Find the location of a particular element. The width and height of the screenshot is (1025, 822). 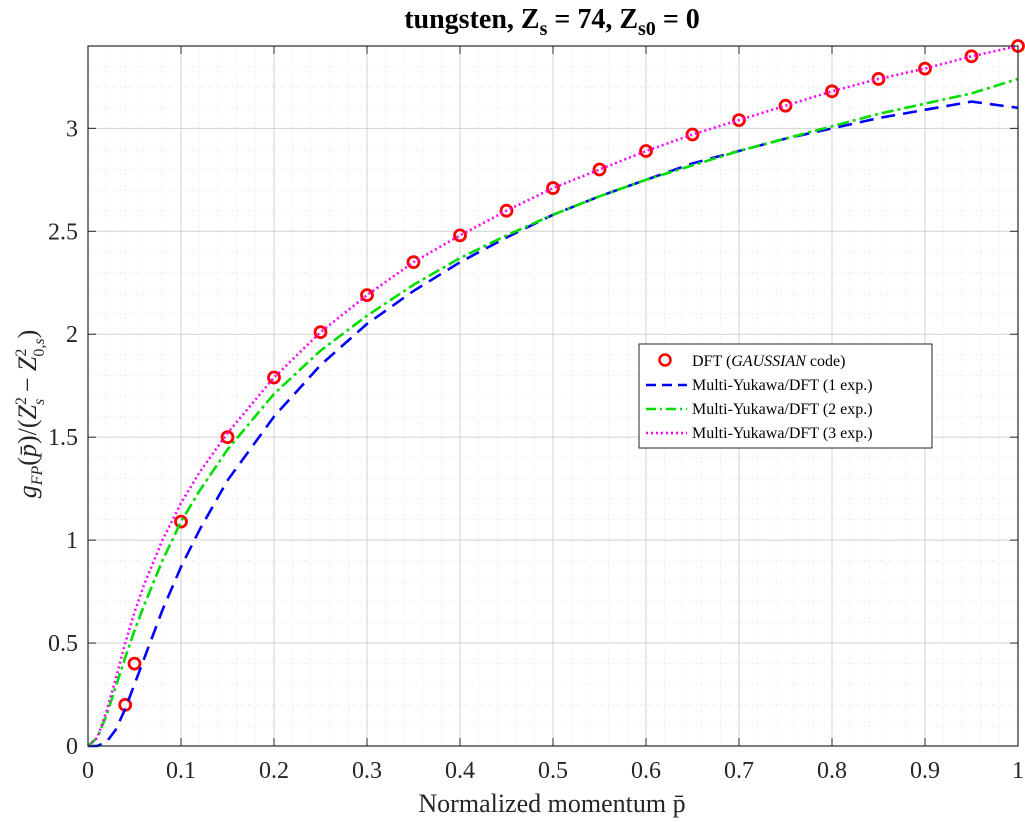

legend-entry-2exp: Multi-Yukawa/DFT (2 exp.) is located at coordinates (759, 409).